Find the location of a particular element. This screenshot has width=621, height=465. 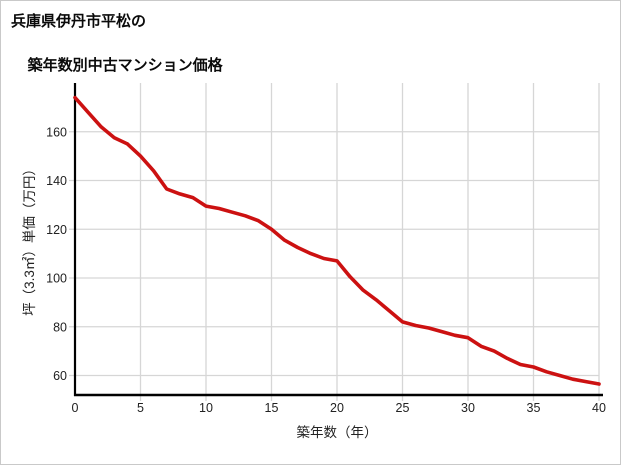

y-tick-label: 100 is located at coordinates (56, 279).